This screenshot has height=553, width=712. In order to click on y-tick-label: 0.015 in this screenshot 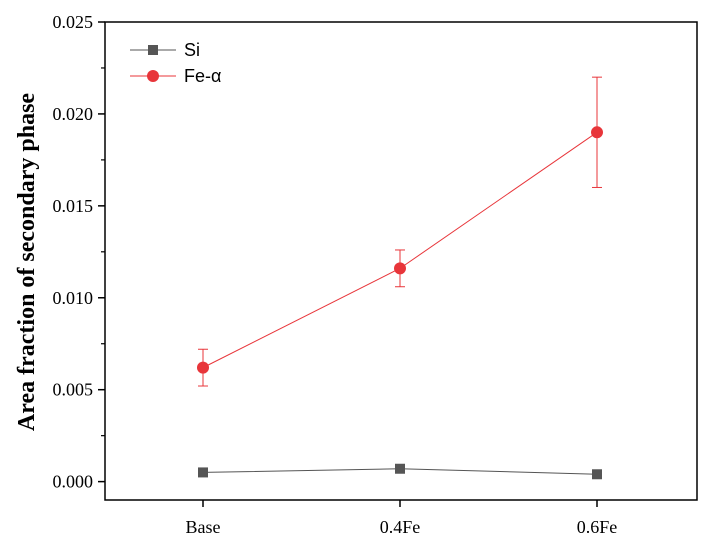, I will do `click(73, 206)`.